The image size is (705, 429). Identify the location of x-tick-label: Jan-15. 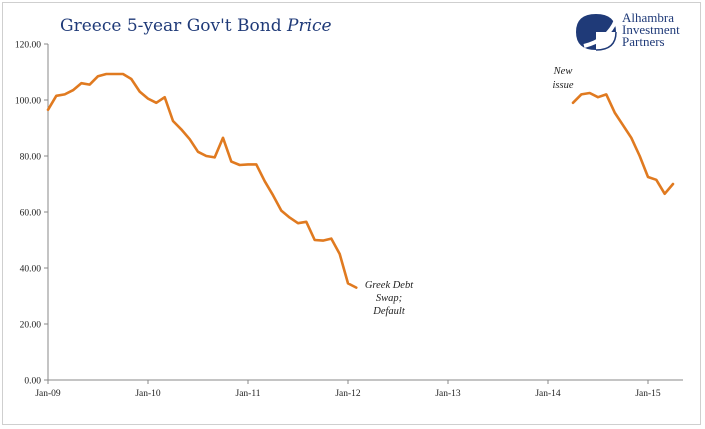
(648, 394).